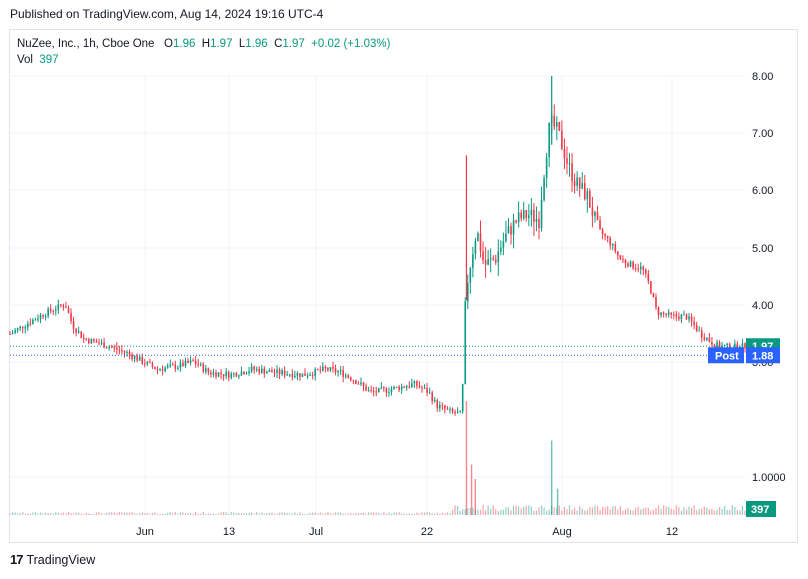  What do you see at coordinates (762, 134) in the screenshot?
I see `price-tick-label: 7.00` at bounding box center [762, 134].